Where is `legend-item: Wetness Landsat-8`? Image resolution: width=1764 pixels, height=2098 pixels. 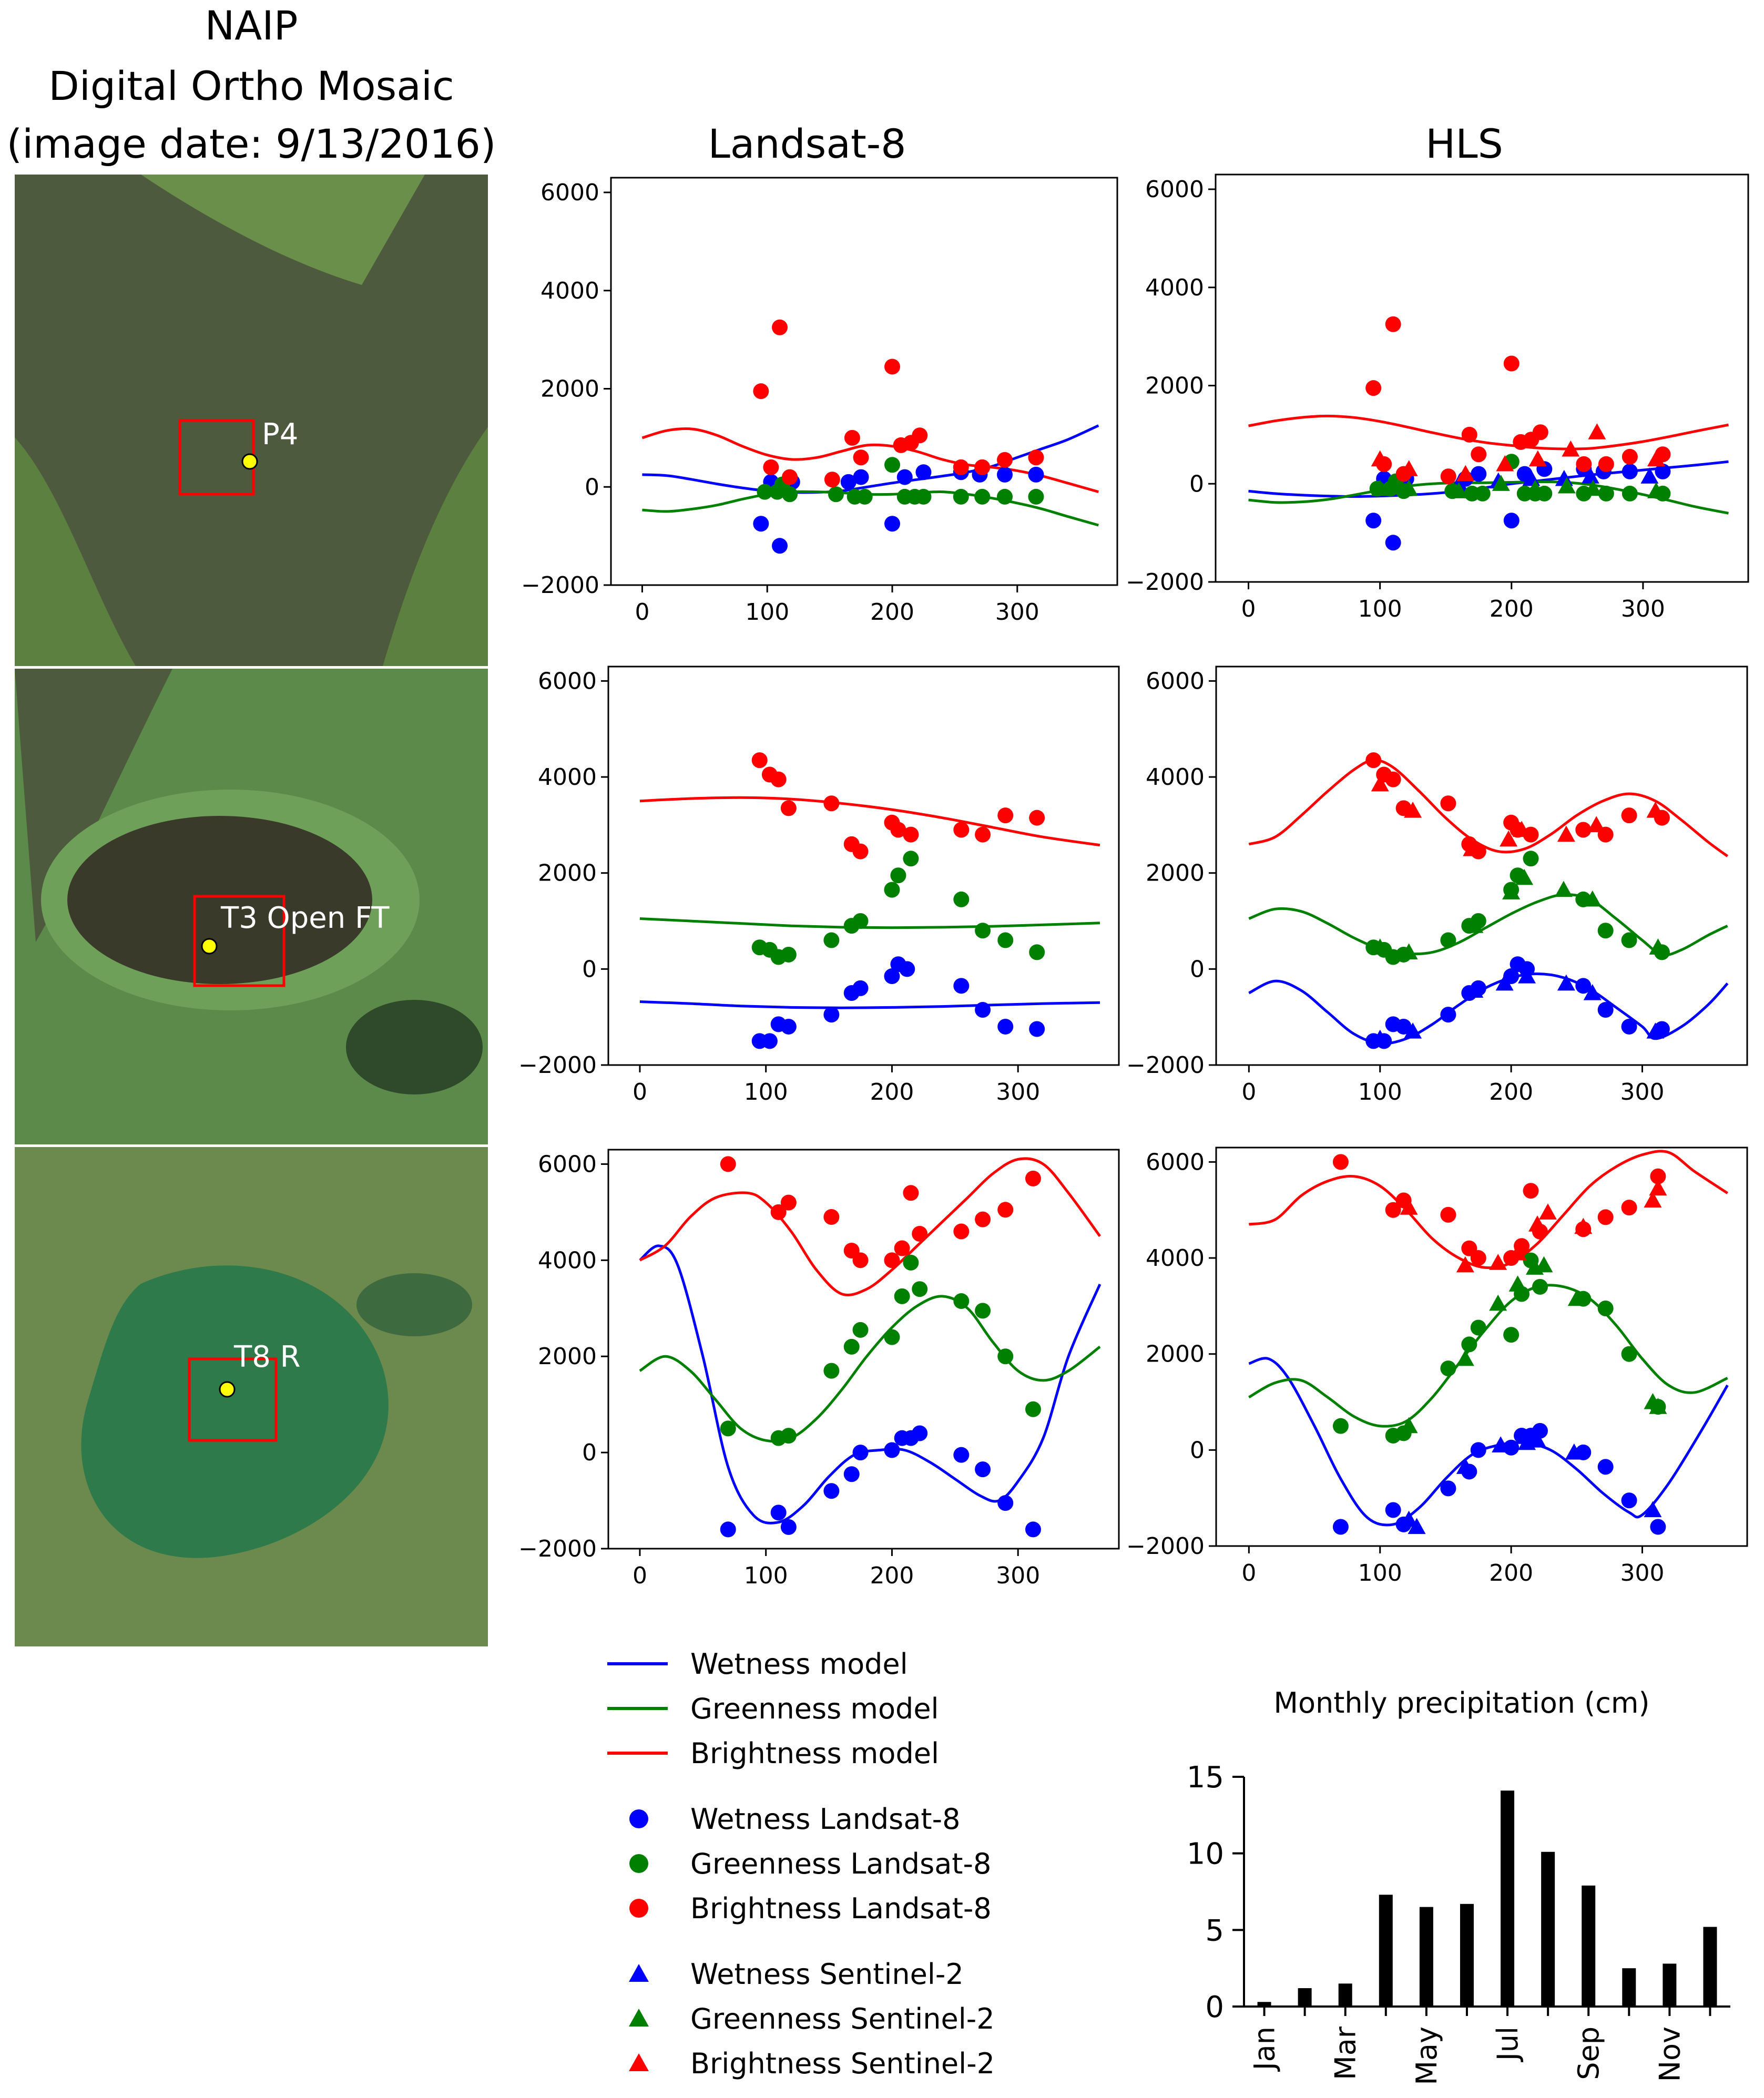 legend-item: Wetness Landsat-8 is located at coordinates (795, 1819).